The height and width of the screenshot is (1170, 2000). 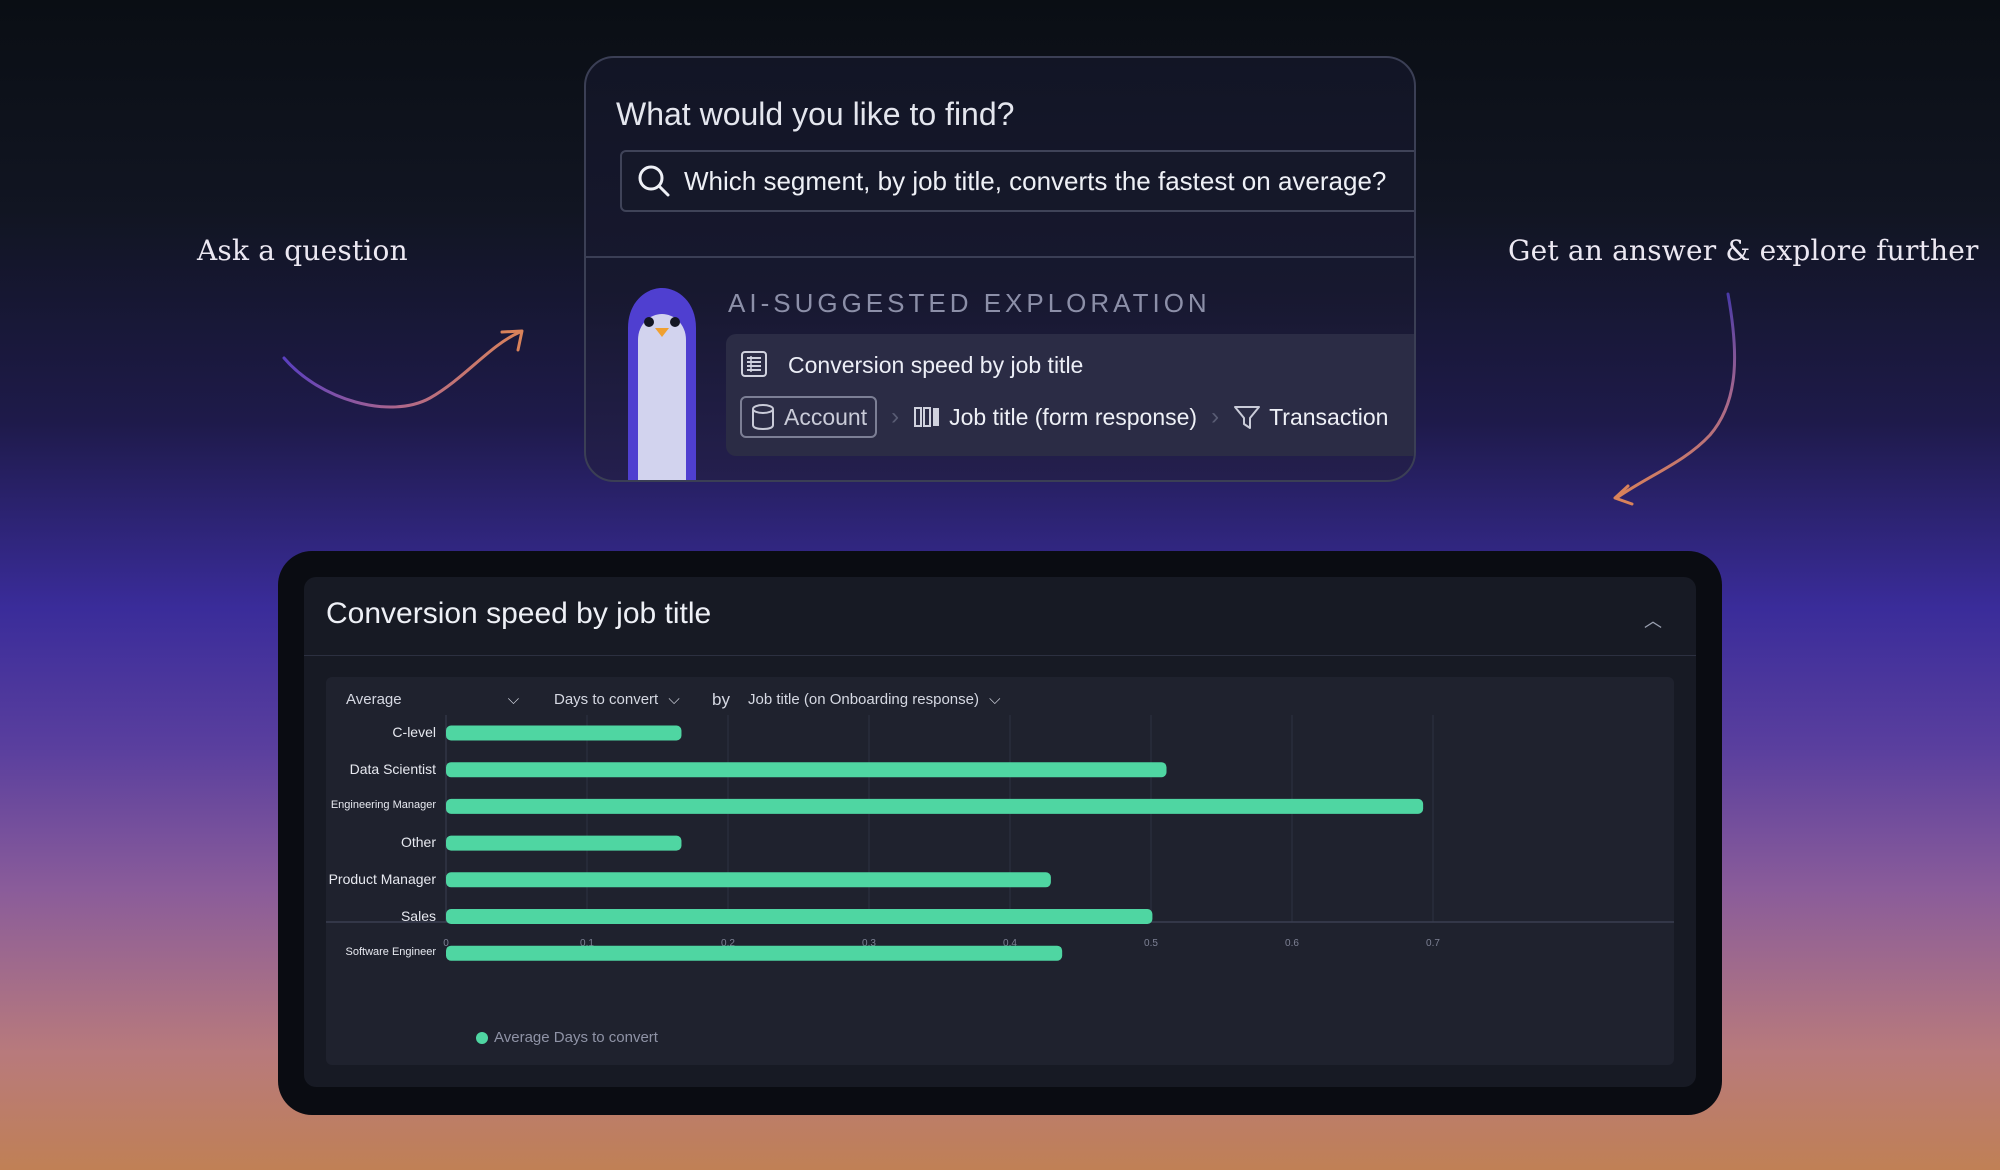 I want to click on filter-icon, so click(x=1247, y=417).